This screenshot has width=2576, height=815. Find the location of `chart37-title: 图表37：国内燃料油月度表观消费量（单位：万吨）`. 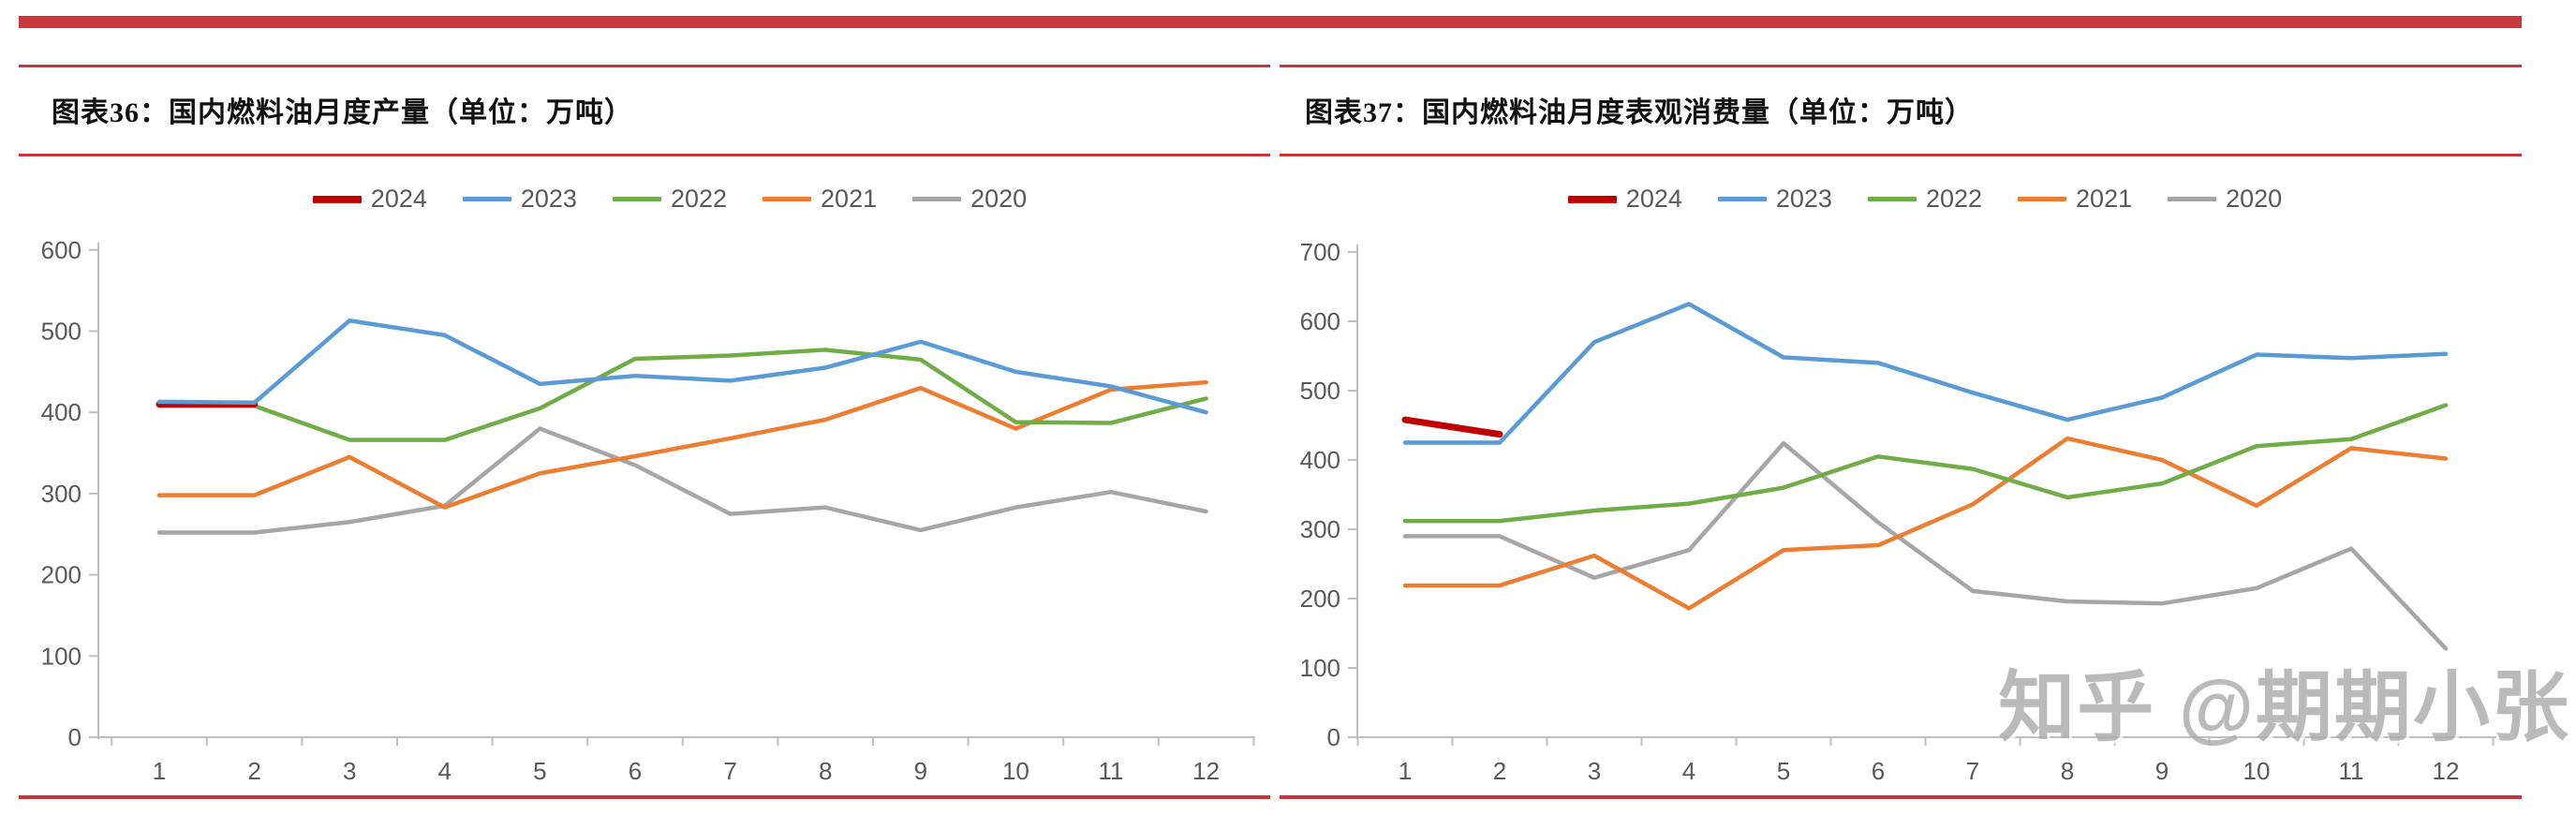

chart37-title: 图表37：国内燃料油月度表观消费量（单位：万吨） is located at coordinates (1639, 112).